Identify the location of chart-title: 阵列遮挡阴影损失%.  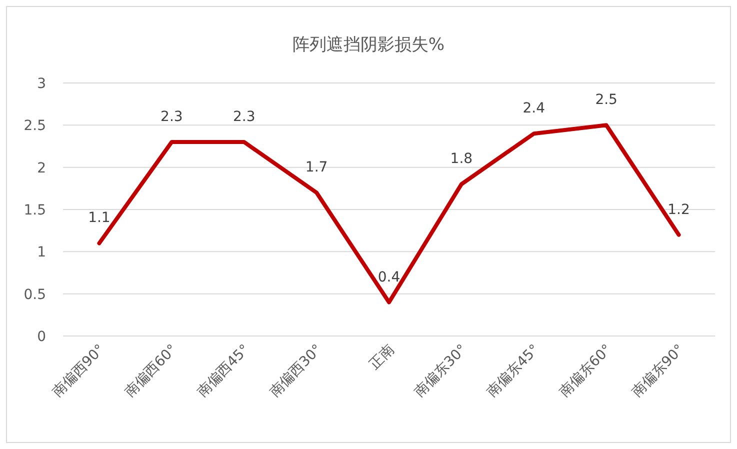
(368, 45).